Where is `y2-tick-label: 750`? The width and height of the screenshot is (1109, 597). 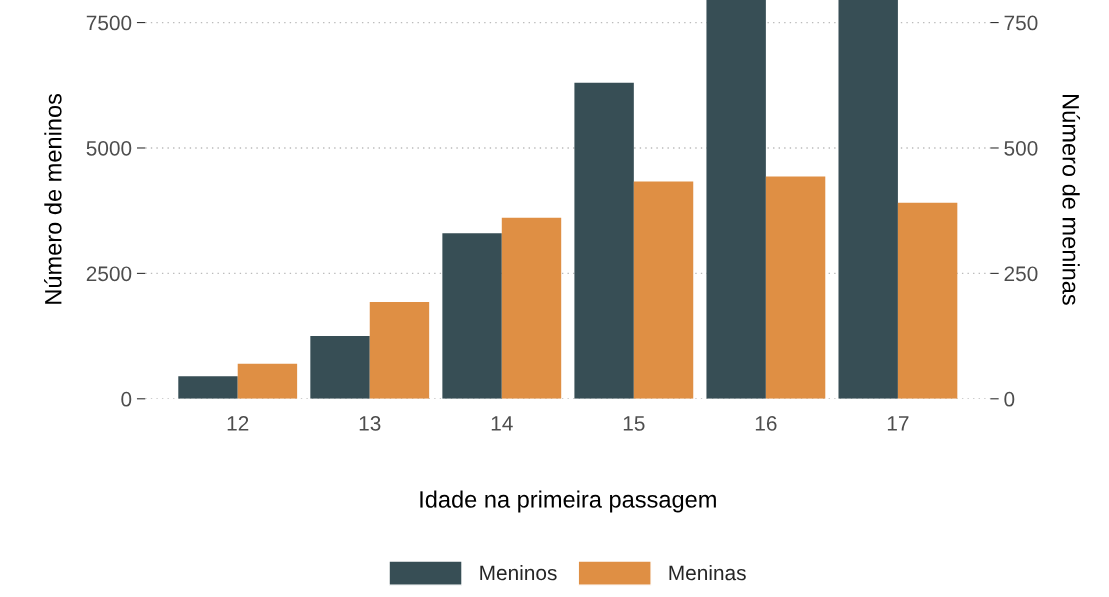
y2-tick-label: 750 is located at coordinates (1021, 23).